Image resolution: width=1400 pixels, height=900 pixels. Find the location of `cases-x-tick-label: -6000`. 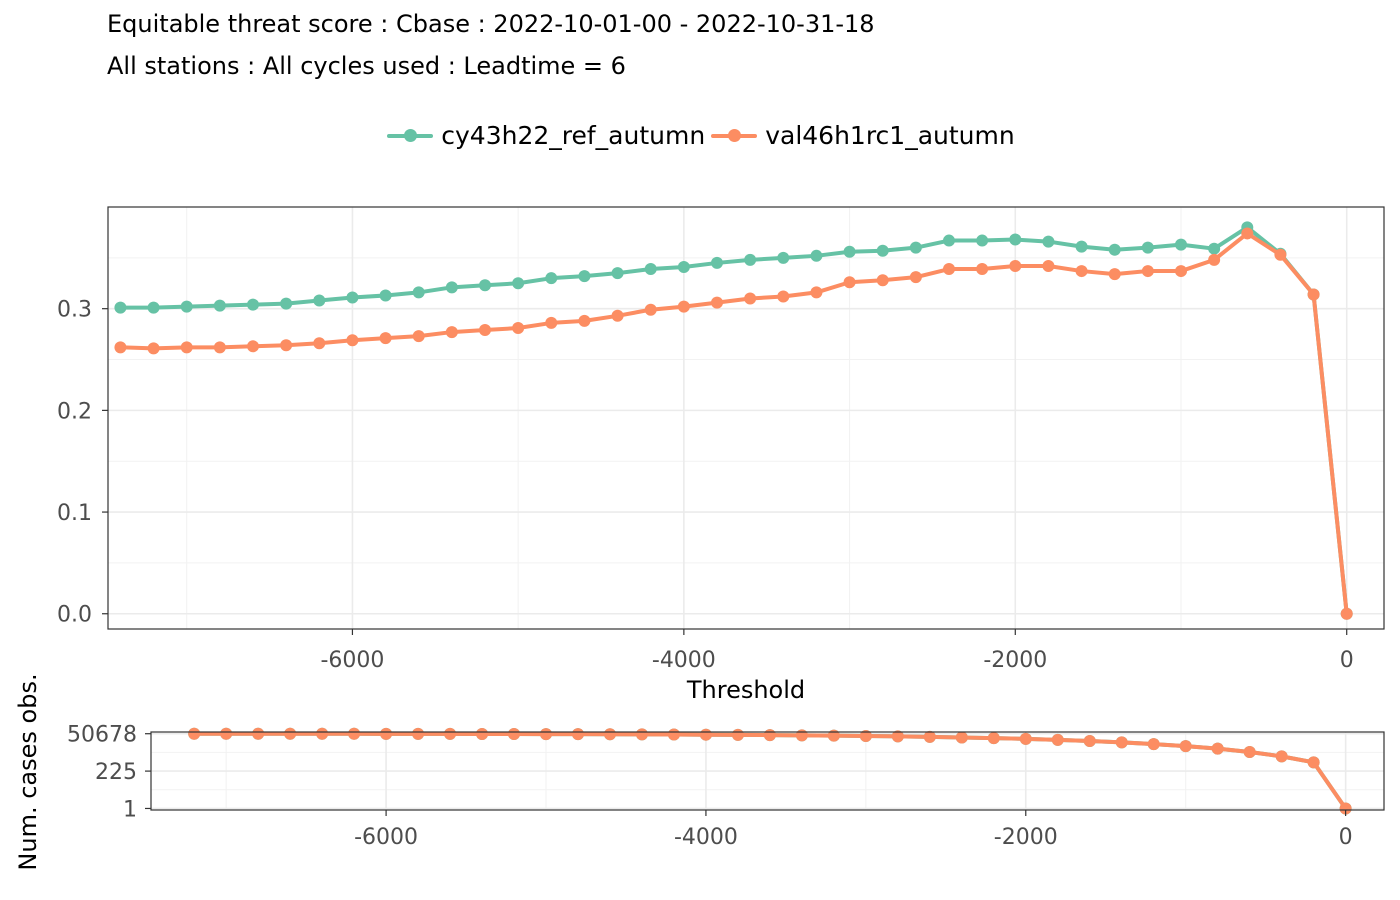

cases-x-tick-label: -6000 is located at coordinates (386, 837).